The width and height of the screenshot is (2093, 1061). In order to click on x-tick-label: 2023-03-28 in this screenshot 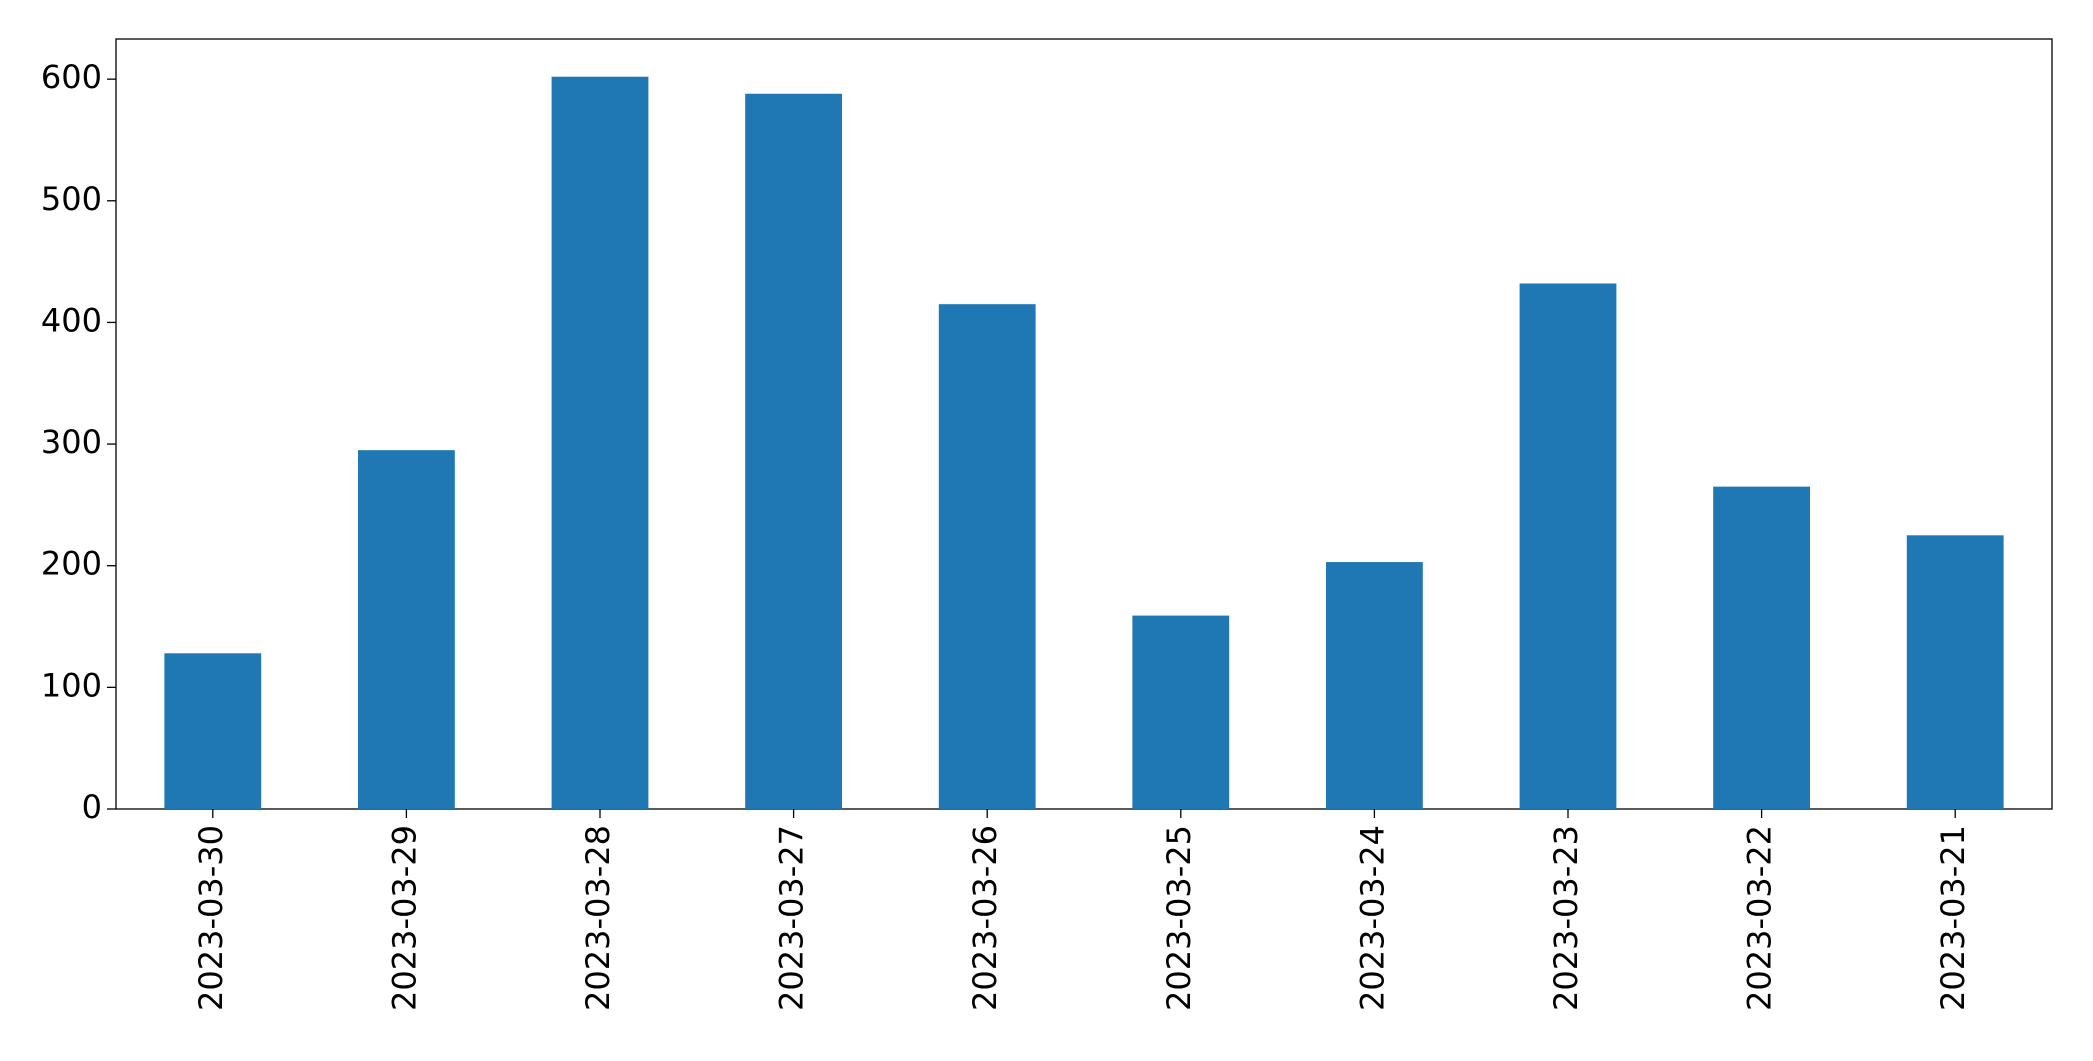, I will do `click(598, 918)`.